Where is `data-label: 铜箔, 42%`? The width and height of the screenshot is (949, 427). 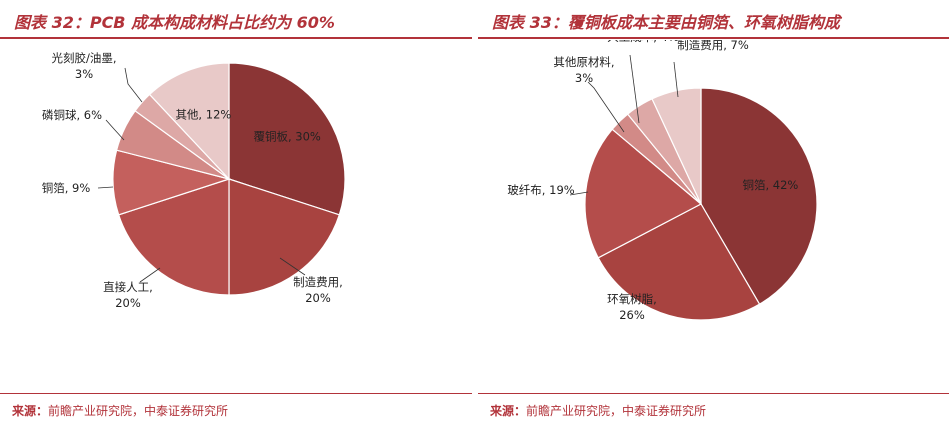 data-label: 铜箔, 42% is located at coordinates (770, 185).